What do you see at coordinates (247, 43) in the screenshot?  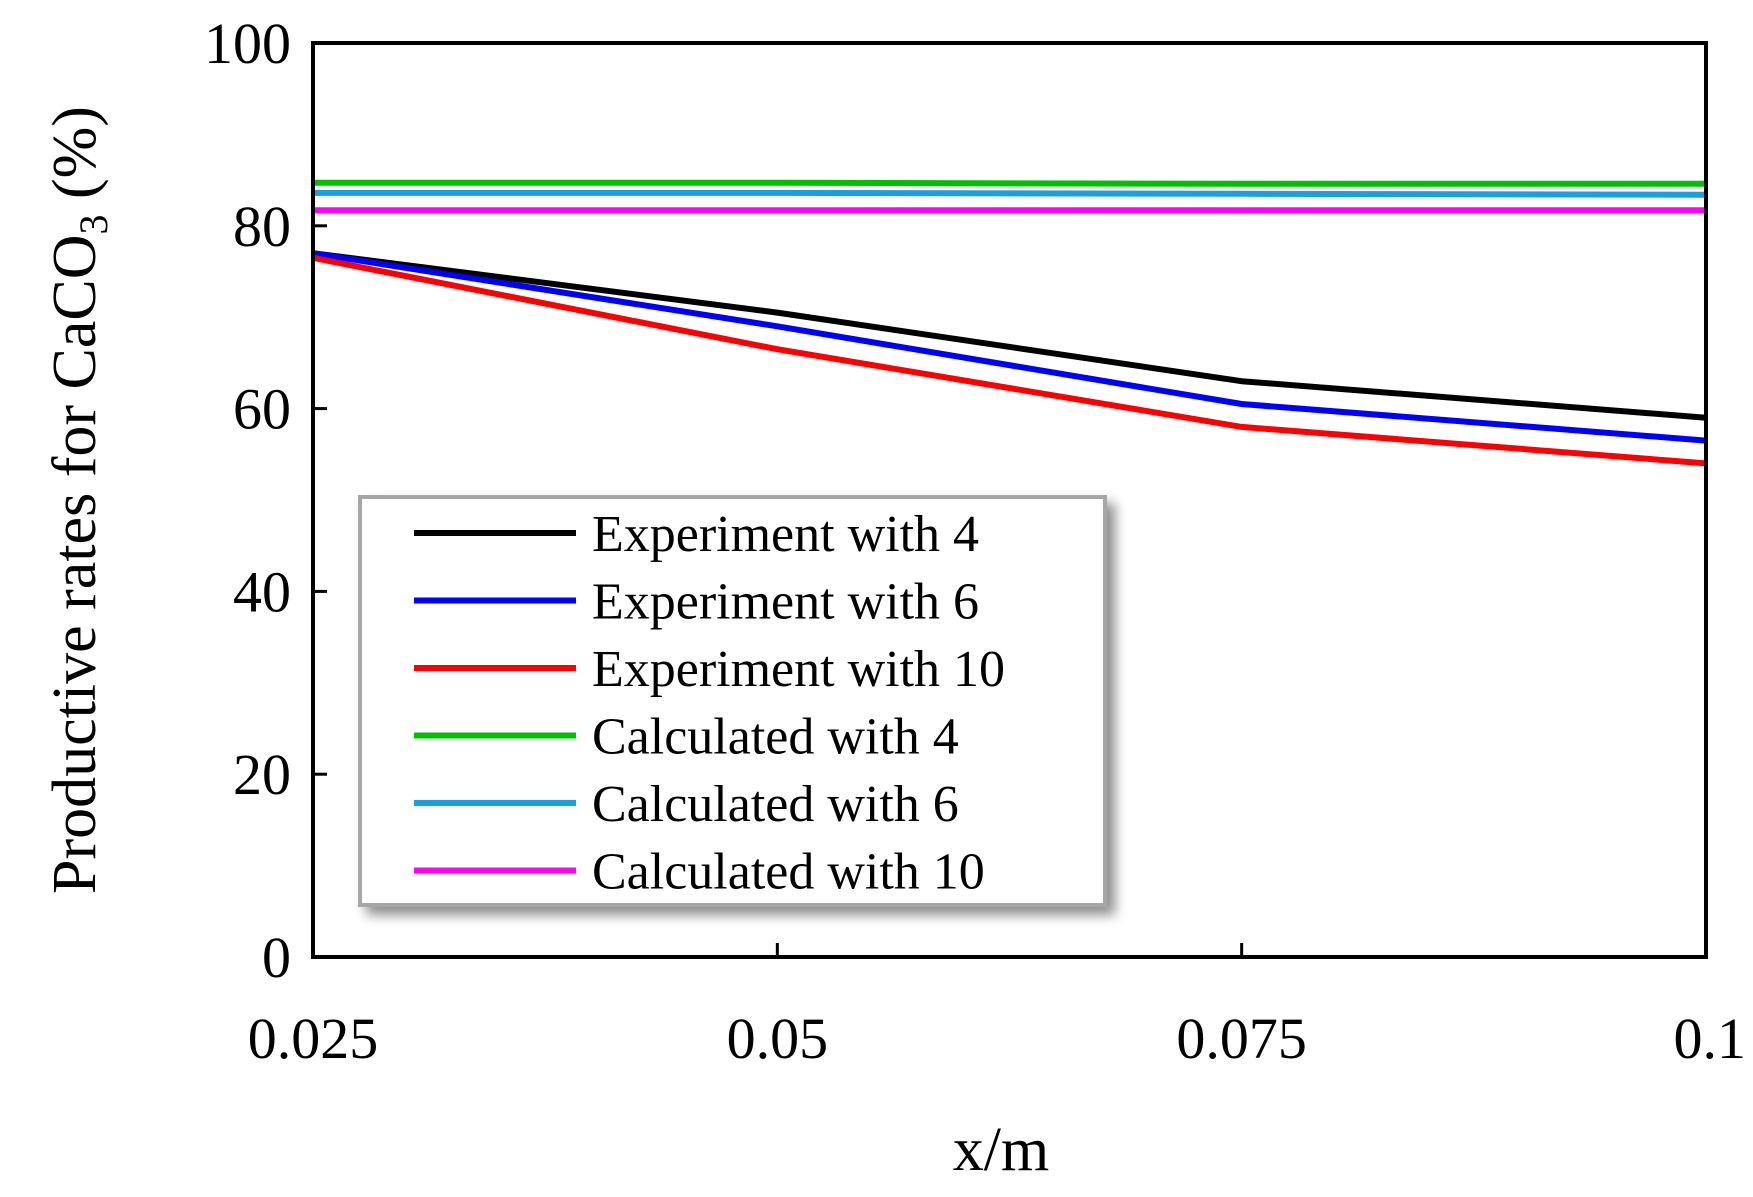 I see `y-tick-label: 100` at bounding box center [247, 43].